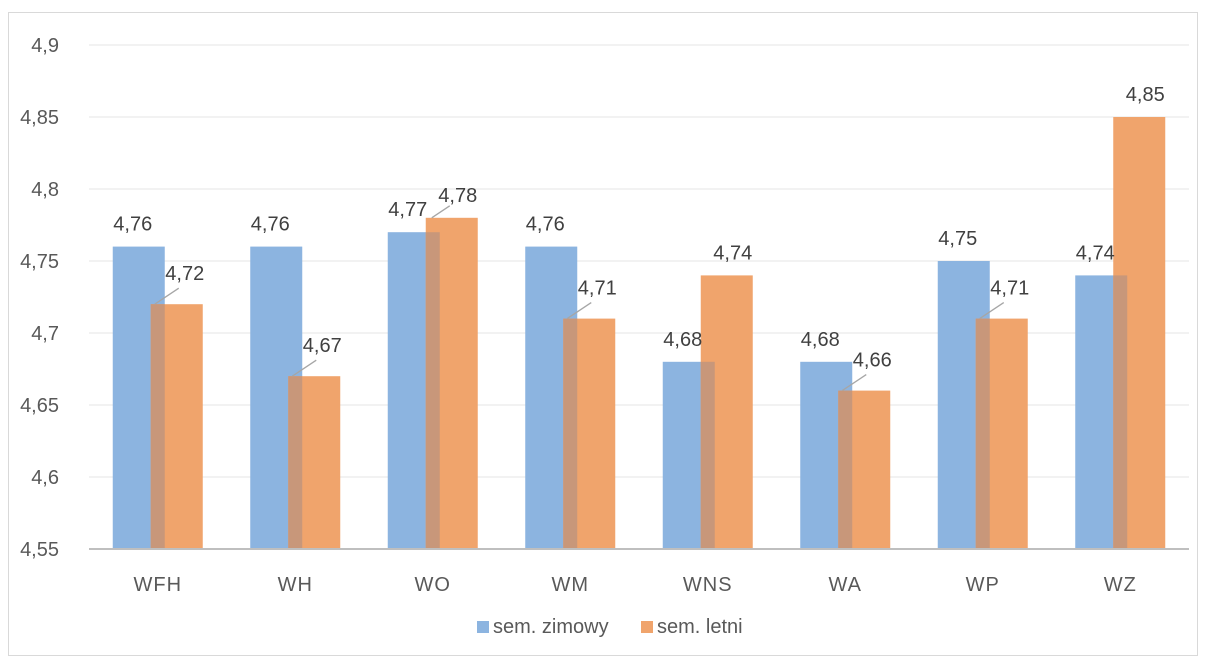  What do you see at coordinates (457, 196) in the screenshot?
I see `data-label-letni-WO: 4,78` at bounding box center [457, 196].